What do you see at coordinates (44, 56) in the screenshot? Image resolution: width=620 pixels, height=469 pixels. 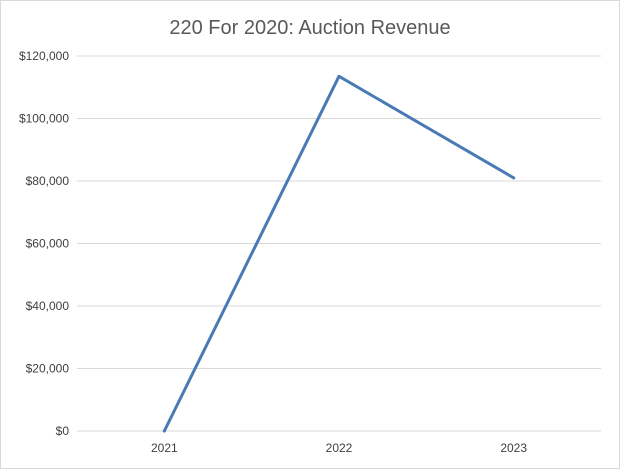 I see `y-tick-label: $120,000` at bounding box center [44, 56].